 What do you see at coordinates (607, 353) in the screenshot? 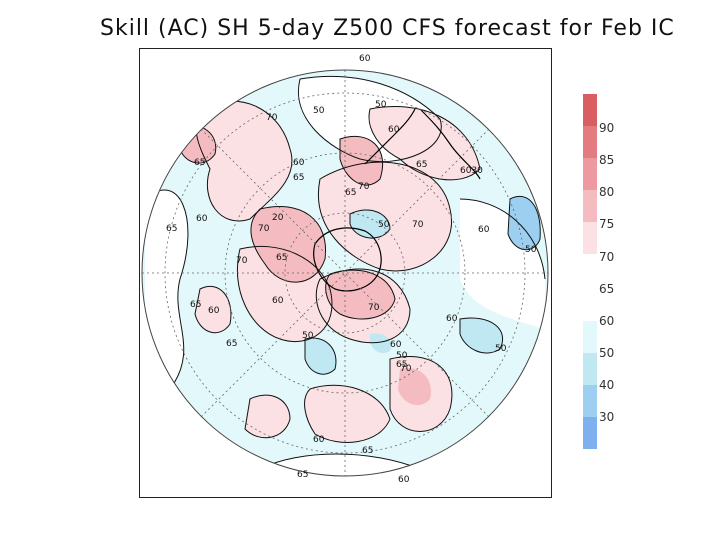
I see `colorbar-label: 50` at bounding box center [607, 353].